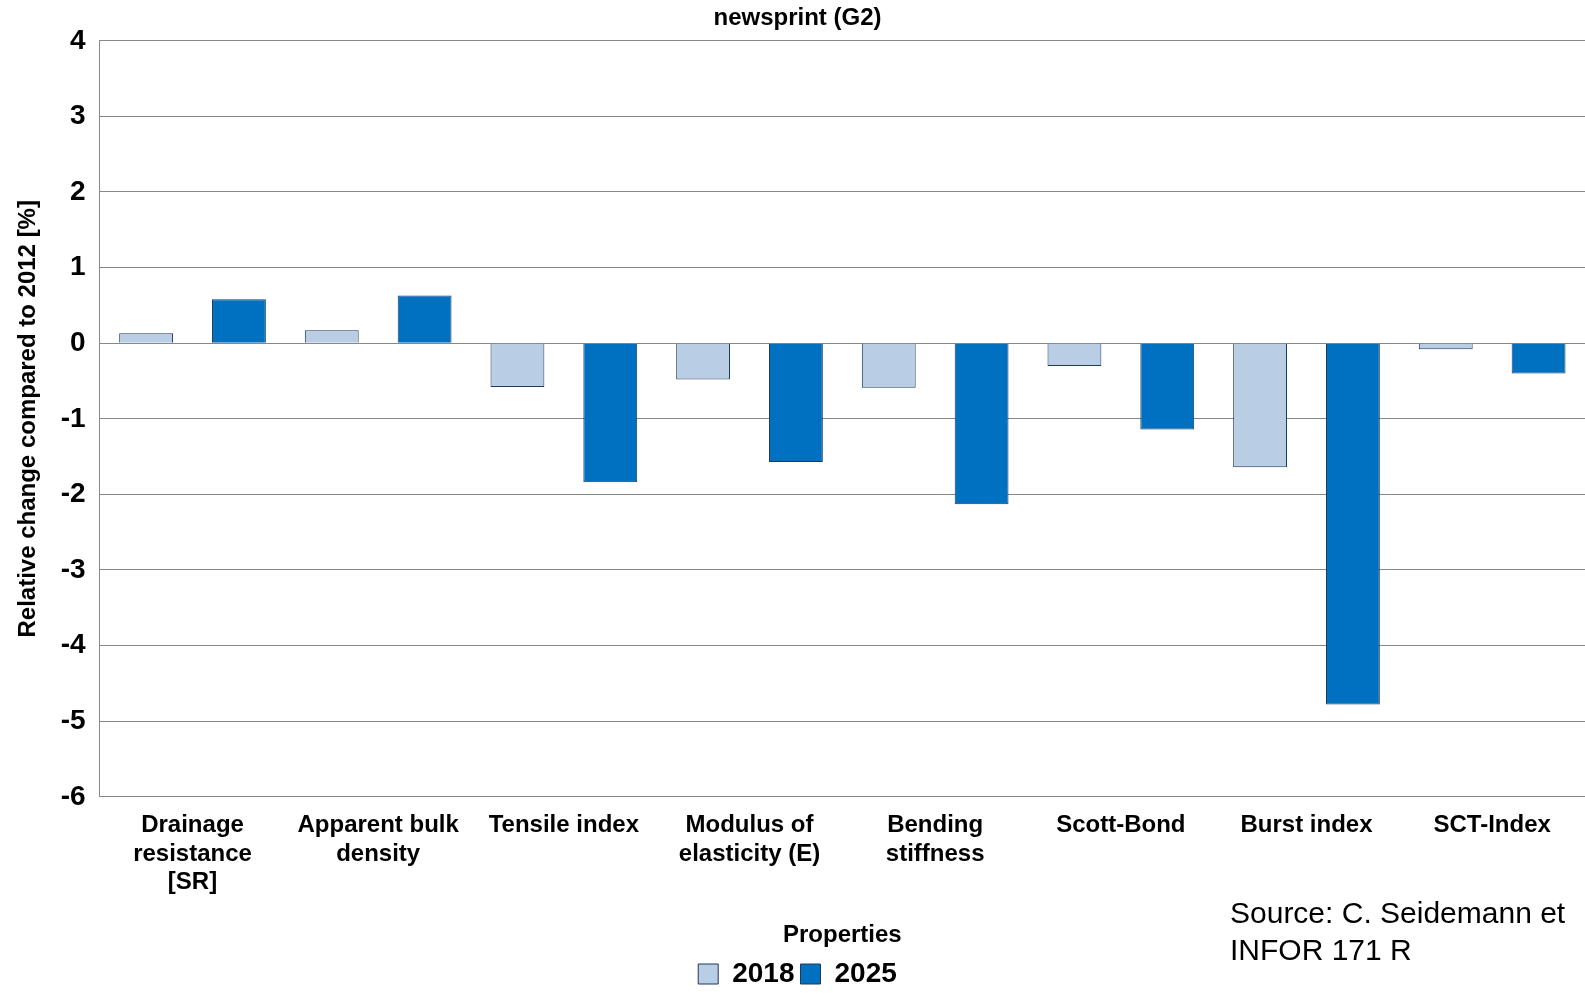  What do you see at coordinates (192, 852) in the screenshot?
I see `x-tick-label: Drainage resistance [SR]` at bounding box center [192, 852].